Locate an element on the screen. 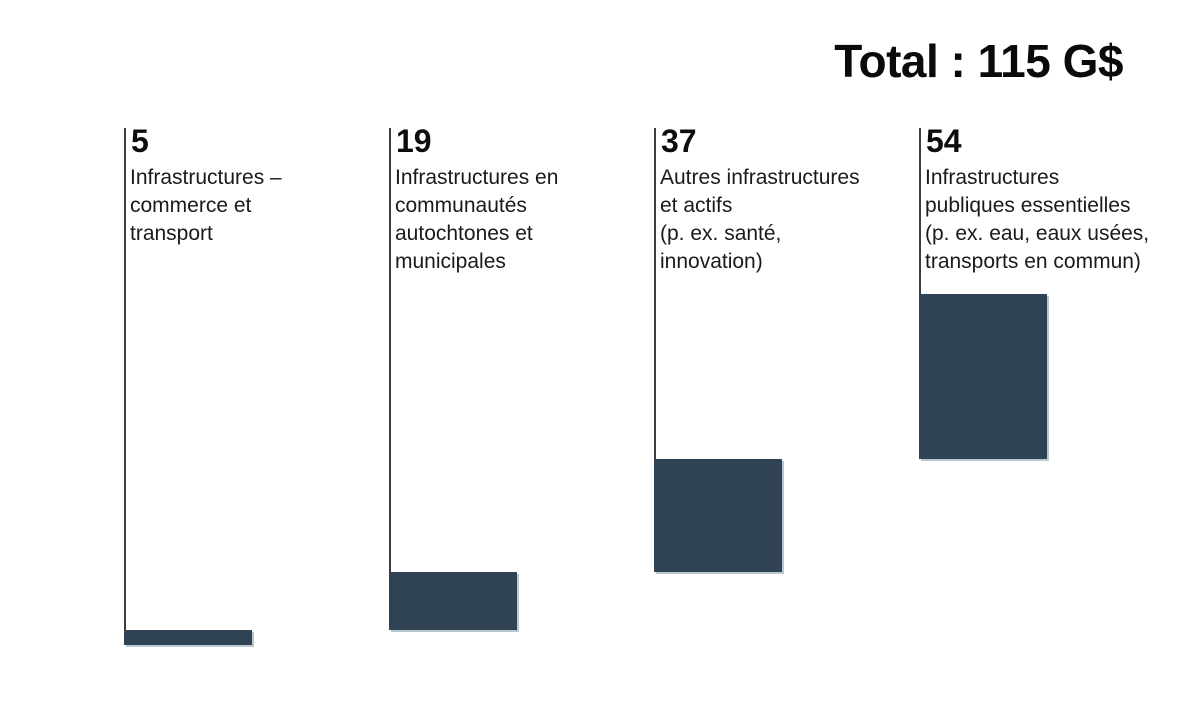  column-label: Infrastructures – commerce et transport is located at coordinates (206, 205).